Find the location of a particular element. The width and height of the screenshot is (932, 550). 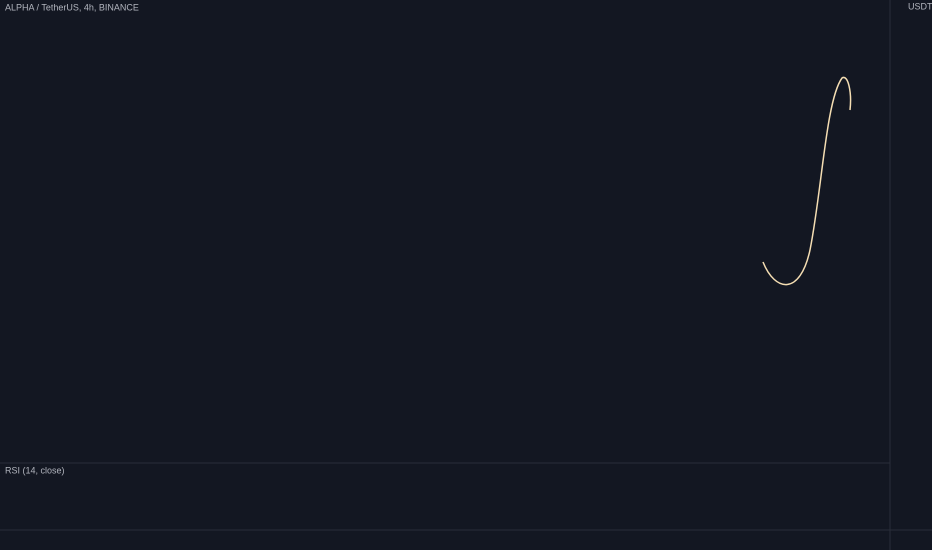

currency: USDT is located at coordinates (920, 6).